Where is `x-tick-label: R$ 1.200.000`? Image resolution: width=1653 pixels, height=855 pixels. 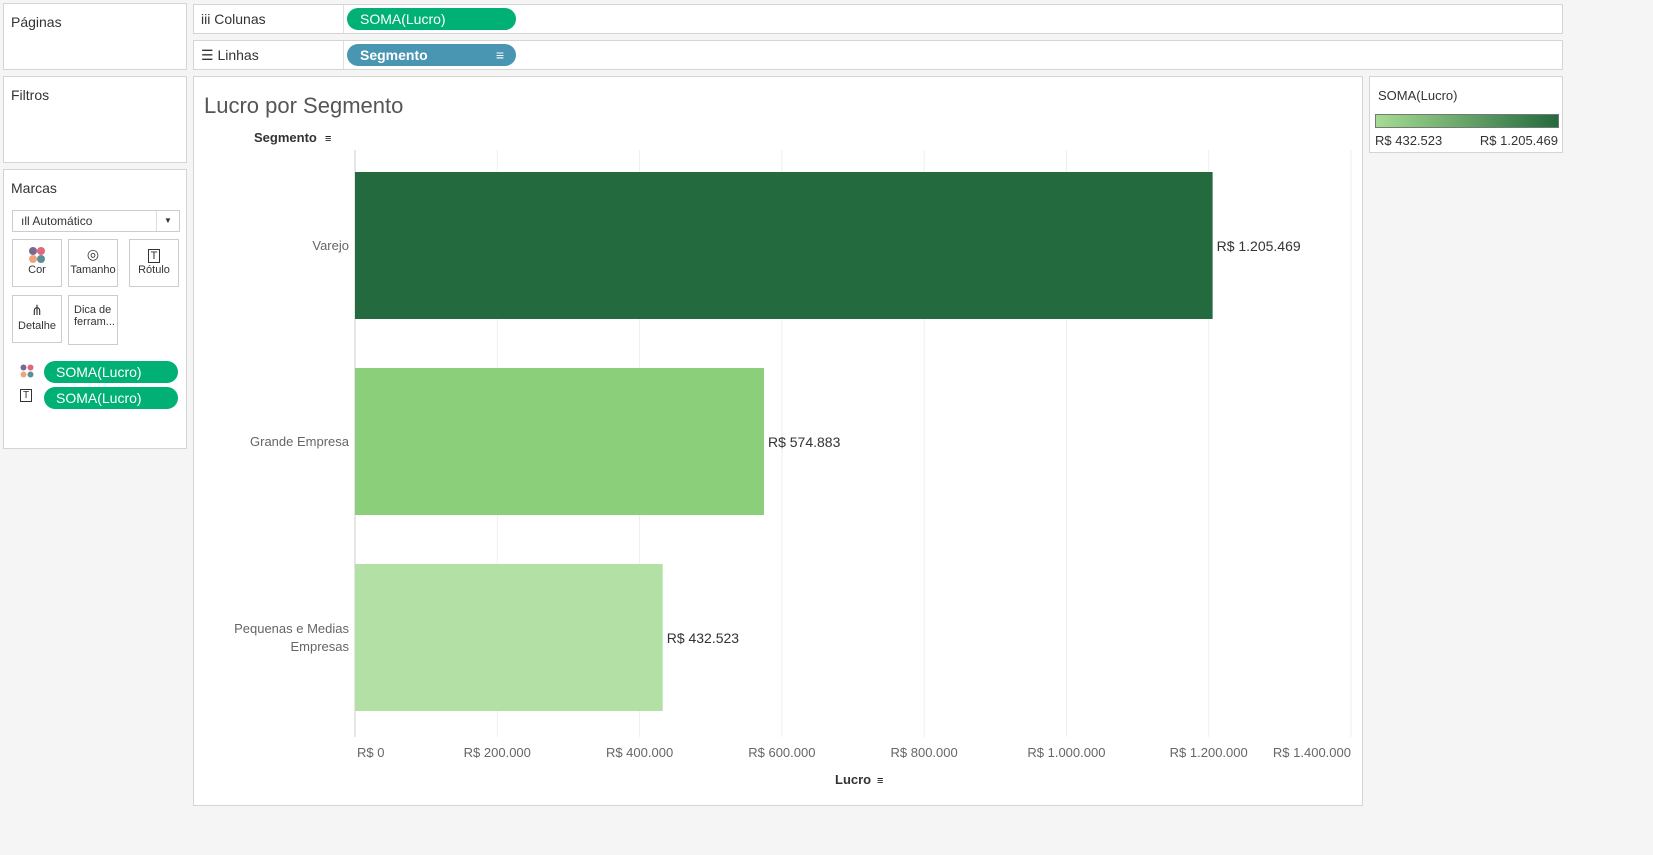 x-tick-label: R$ 1.200.000 is located at coordinates (1209, 752).